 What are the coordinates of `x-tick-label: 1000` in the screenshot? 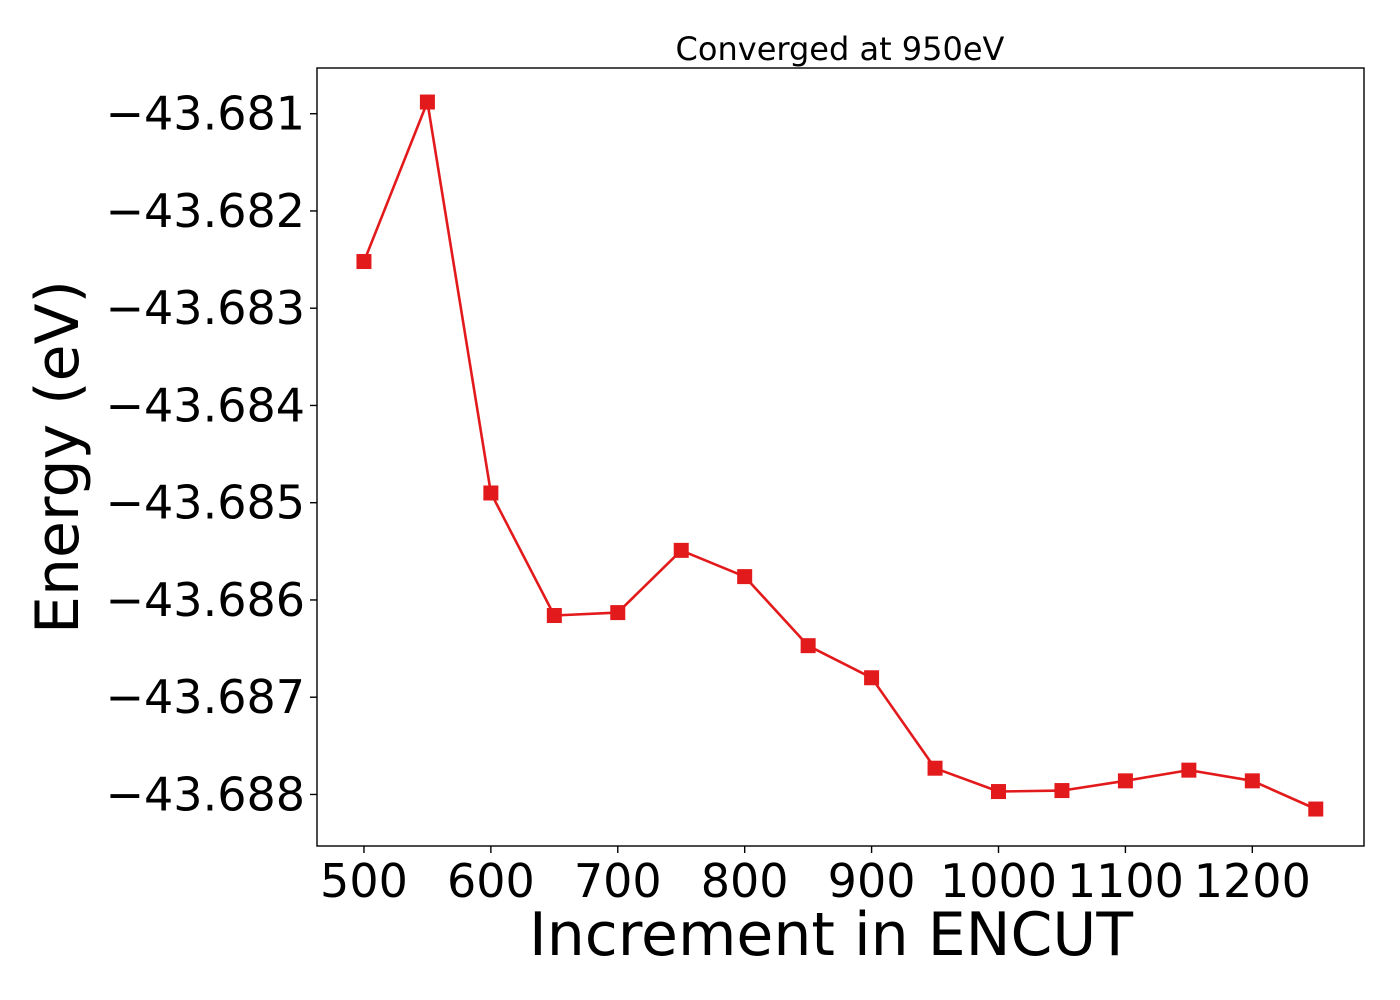 It's located at (998, 881).